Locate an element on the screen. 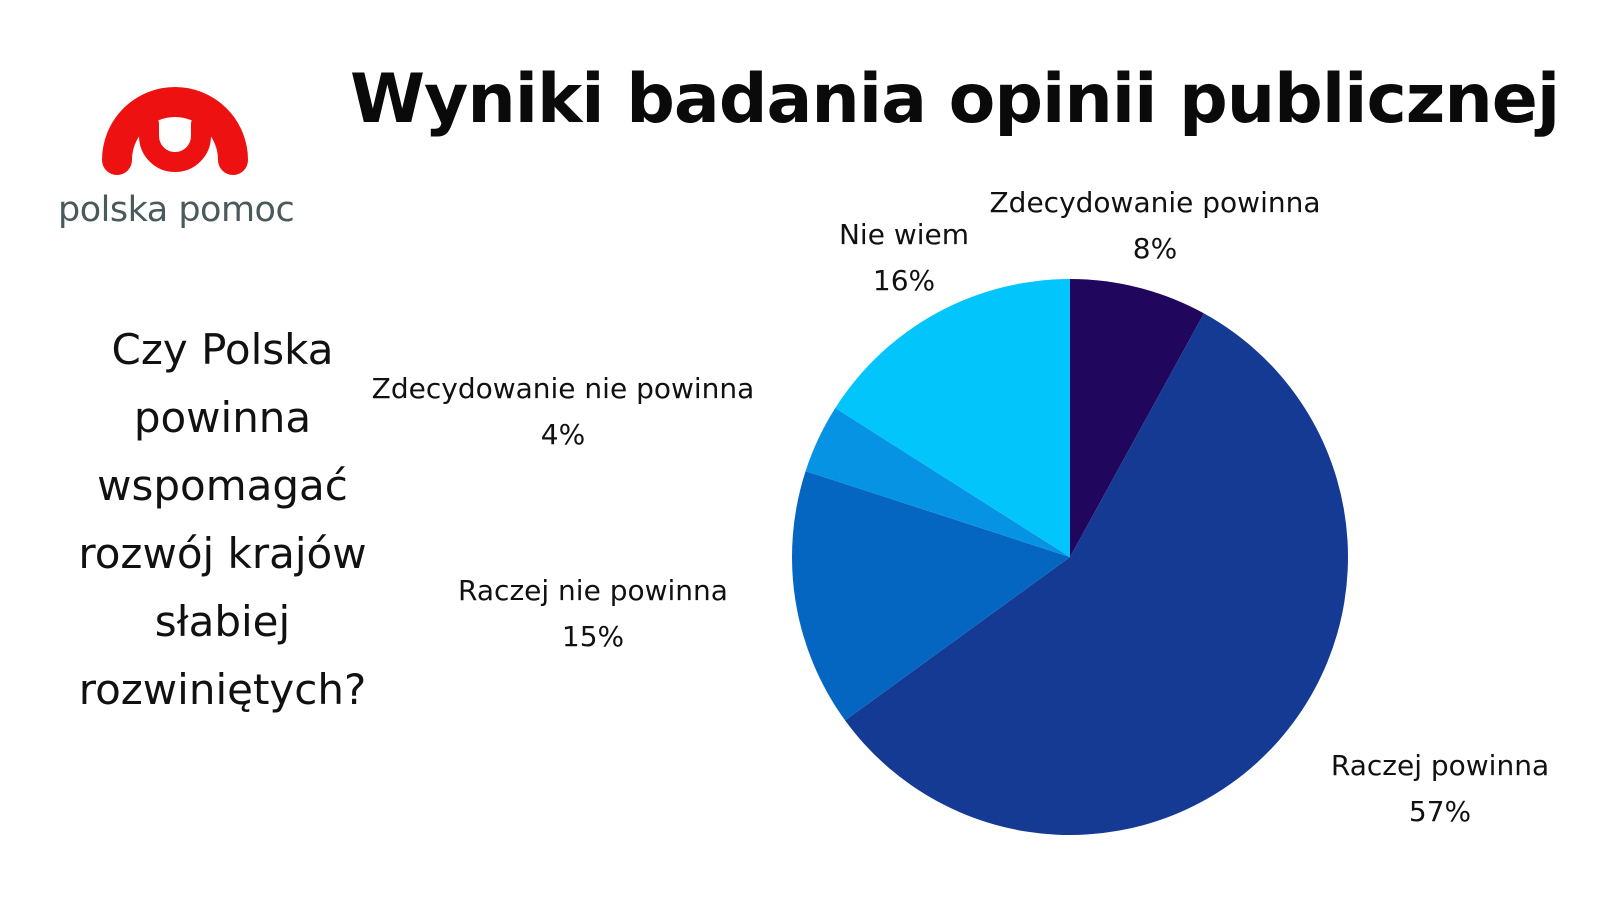 The height and width of the screenshot is (900, 1600). page-title: Wyniki badania opinii publicznej is located at coordinates (955, 99).